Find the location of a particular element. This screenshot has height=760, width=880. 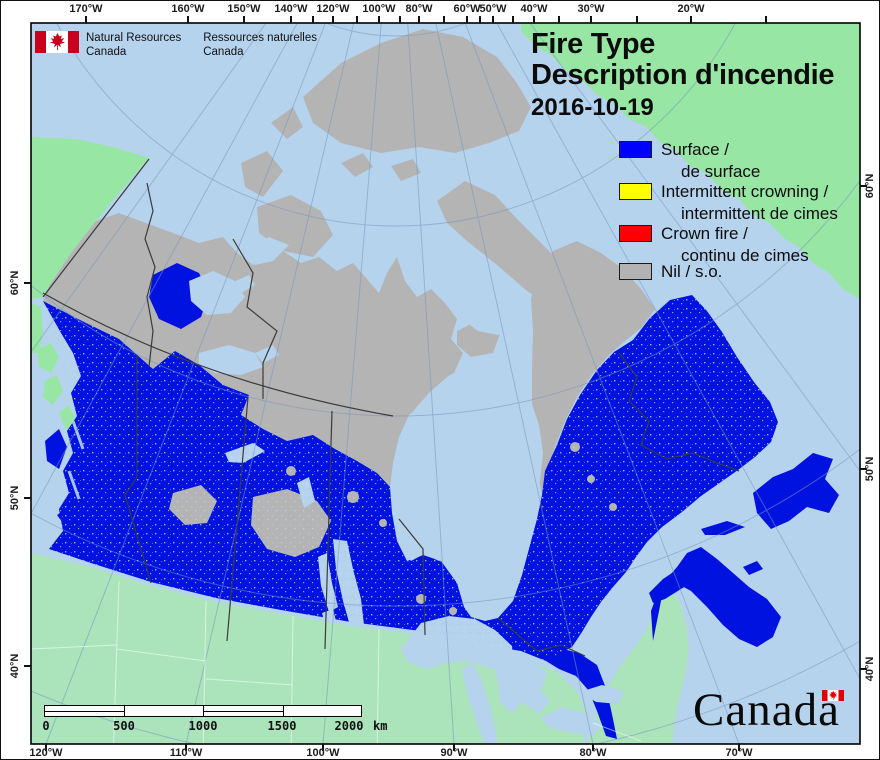

wordmark-text: Canada is located at coordinates (766, 710).